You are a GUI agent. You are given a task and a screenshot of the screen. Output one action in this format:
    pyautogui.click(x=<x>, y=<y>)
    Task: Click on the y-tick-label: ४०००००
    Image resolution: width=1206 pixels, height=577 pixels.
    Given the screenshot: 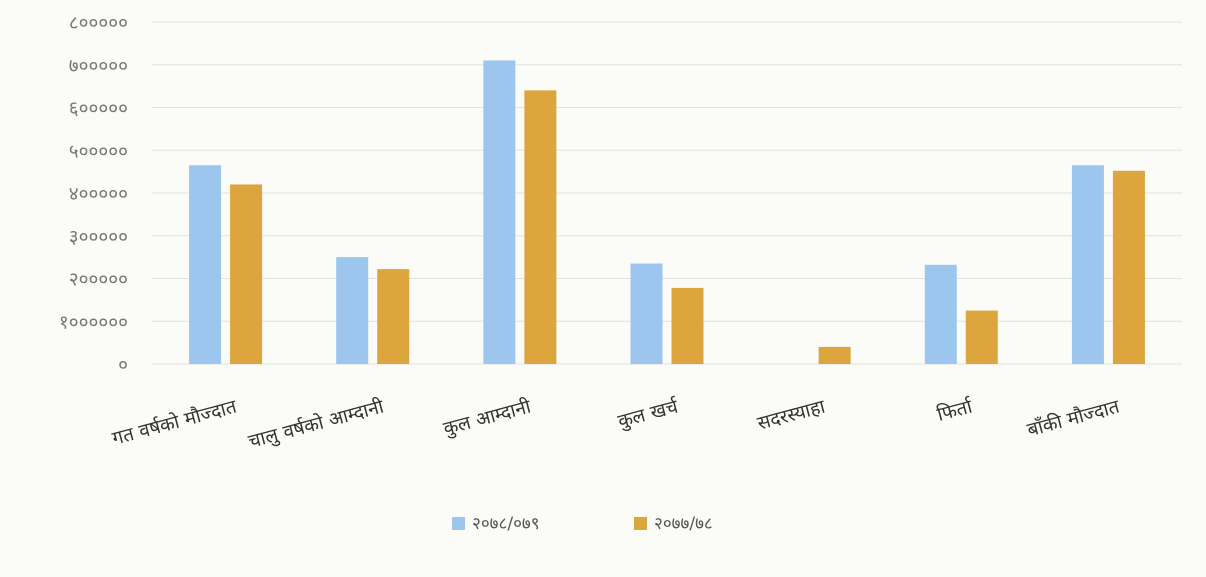 What is the action you would take?
    pyautogui.click(x=98, y=194)
    